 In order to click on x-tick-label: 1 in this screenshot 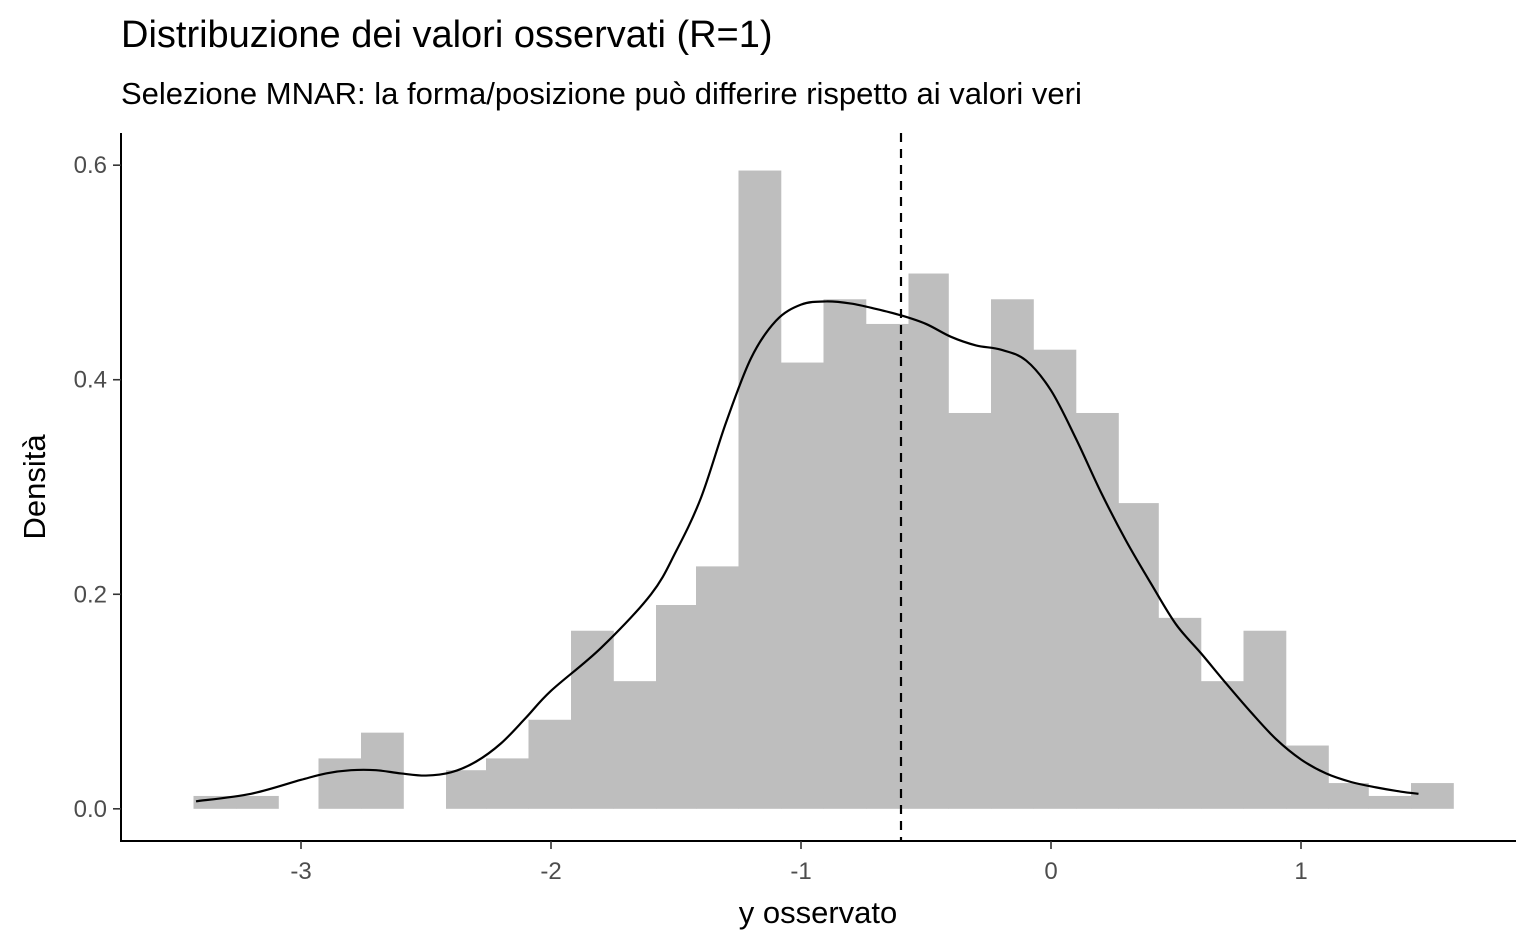, I will do `click(1300, 871)`.